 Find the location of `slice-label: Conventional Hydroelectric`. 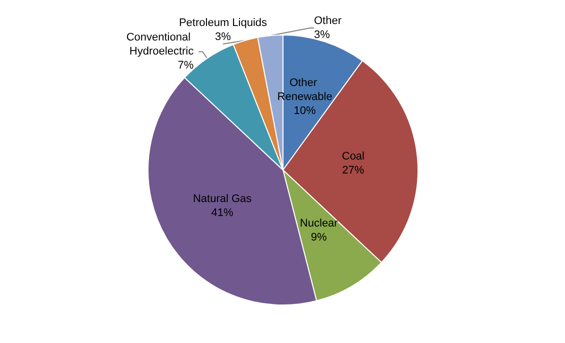

slice-label: Conventional Hydroelectric is located at coordinates (160, 45).